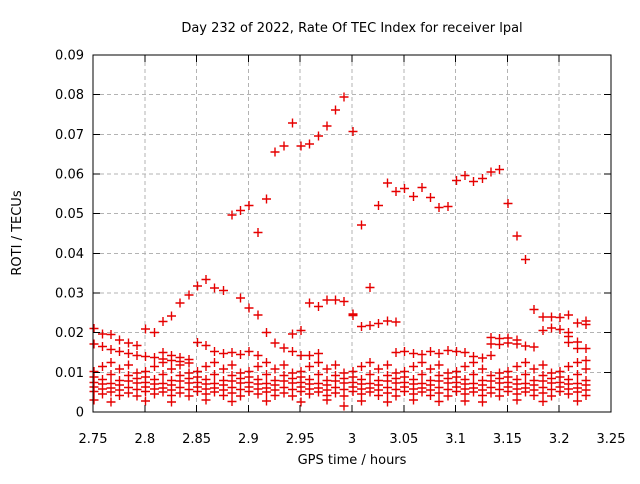 The image size is (640, 484). Describe the element at coordinates (455, 439) in the screenshot. I see `x-tick-label: 3.1` at that location.